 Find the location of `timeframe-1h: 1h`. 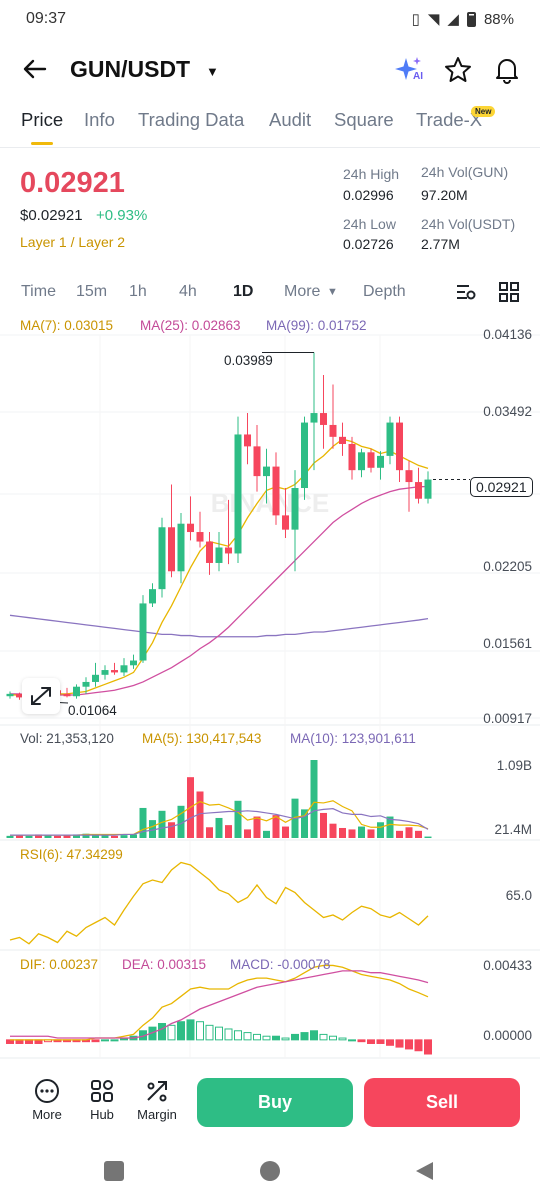

timeframe-1h: 1h is located at coordinates (138, 291).